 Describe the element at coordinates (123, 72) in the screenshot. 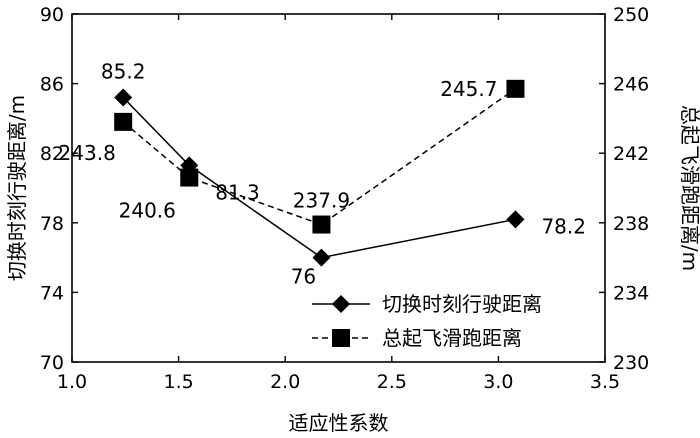

I see `data-label: 85.2` at that location.